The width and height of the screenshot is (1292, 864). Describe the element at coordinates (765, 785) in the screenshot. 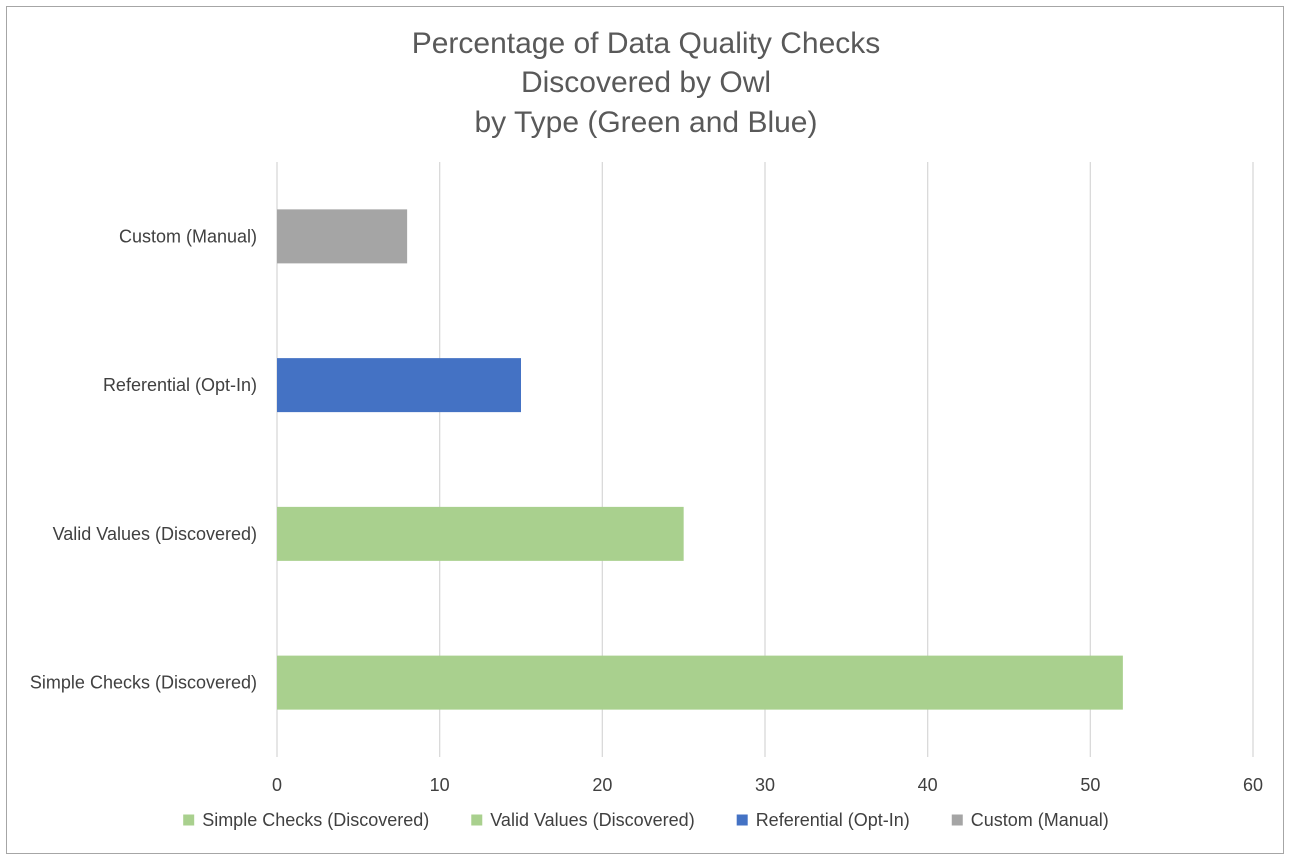

I see `x-tick-label-30: 30` at that location.